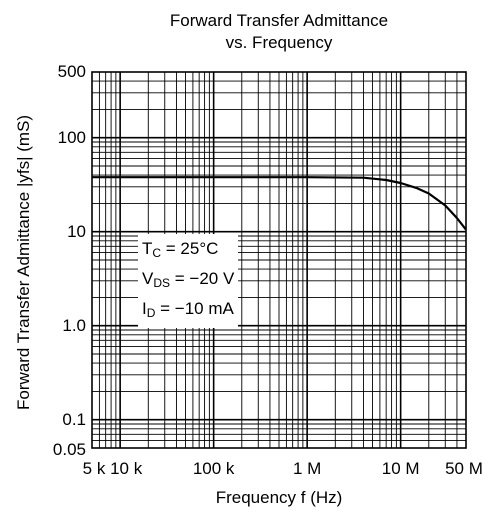 This screenshot has height=516, width=494. Describe the element at coordinates (279, 497) in the screenshot. I see `x-axis-label: Frequency f (Hz)` at that location.